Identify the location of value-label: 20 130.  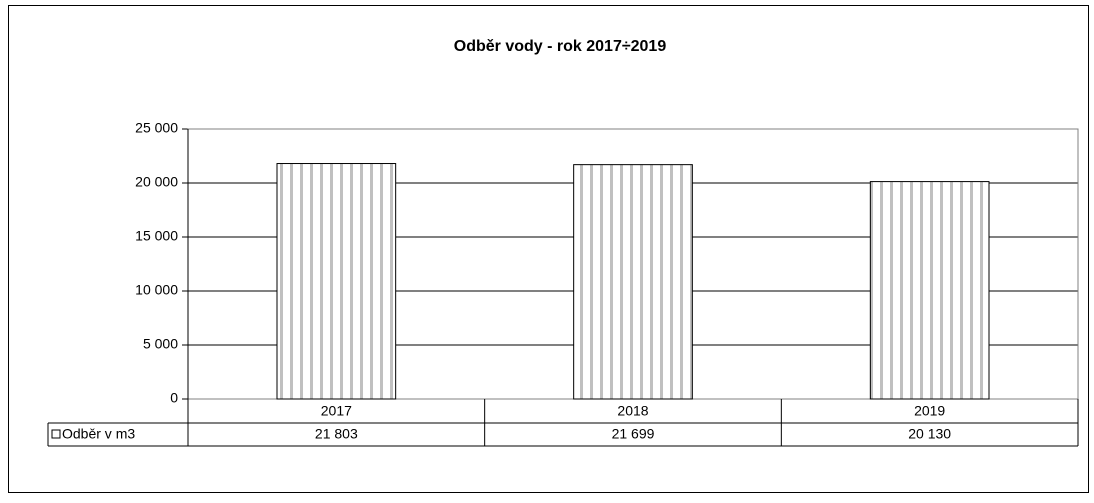
(929, 434).